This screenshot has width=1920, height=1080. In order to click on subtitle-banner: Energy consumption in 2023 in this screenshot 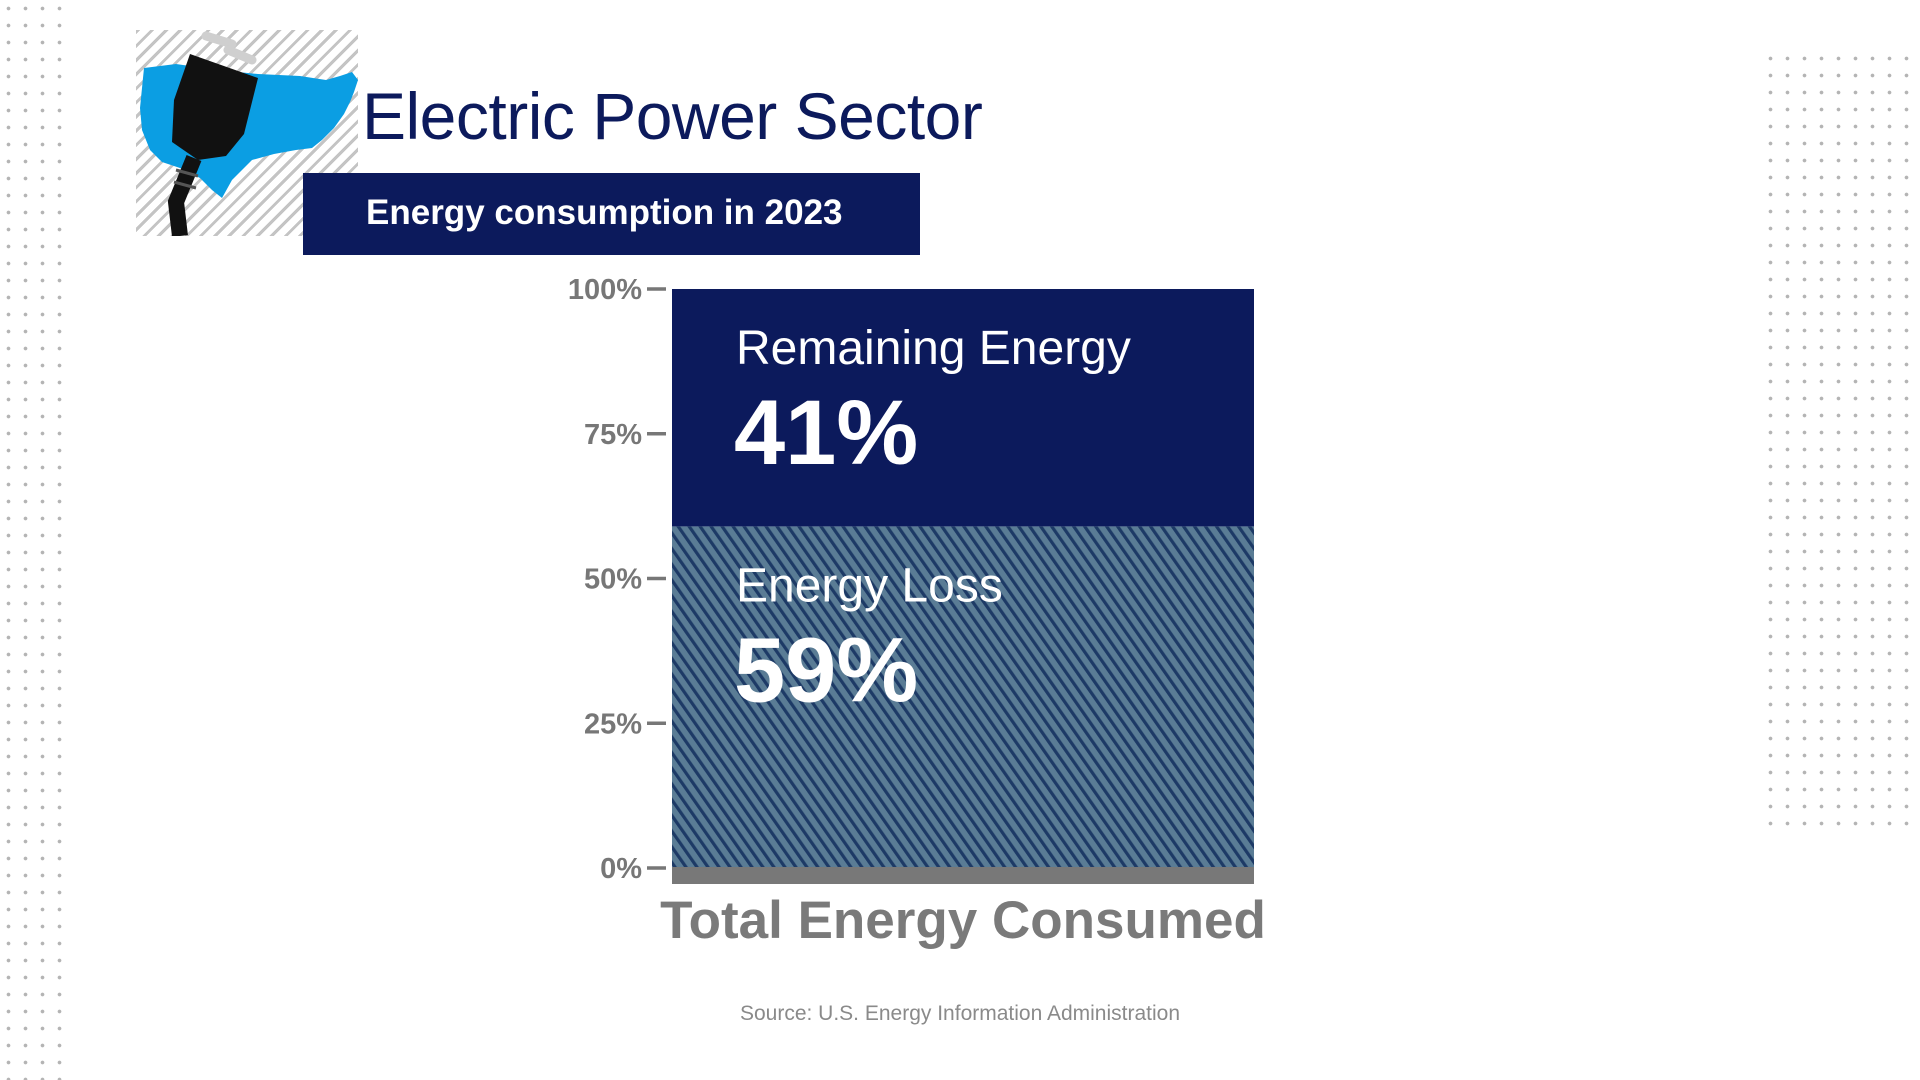, I will do `click(611, 214)`.